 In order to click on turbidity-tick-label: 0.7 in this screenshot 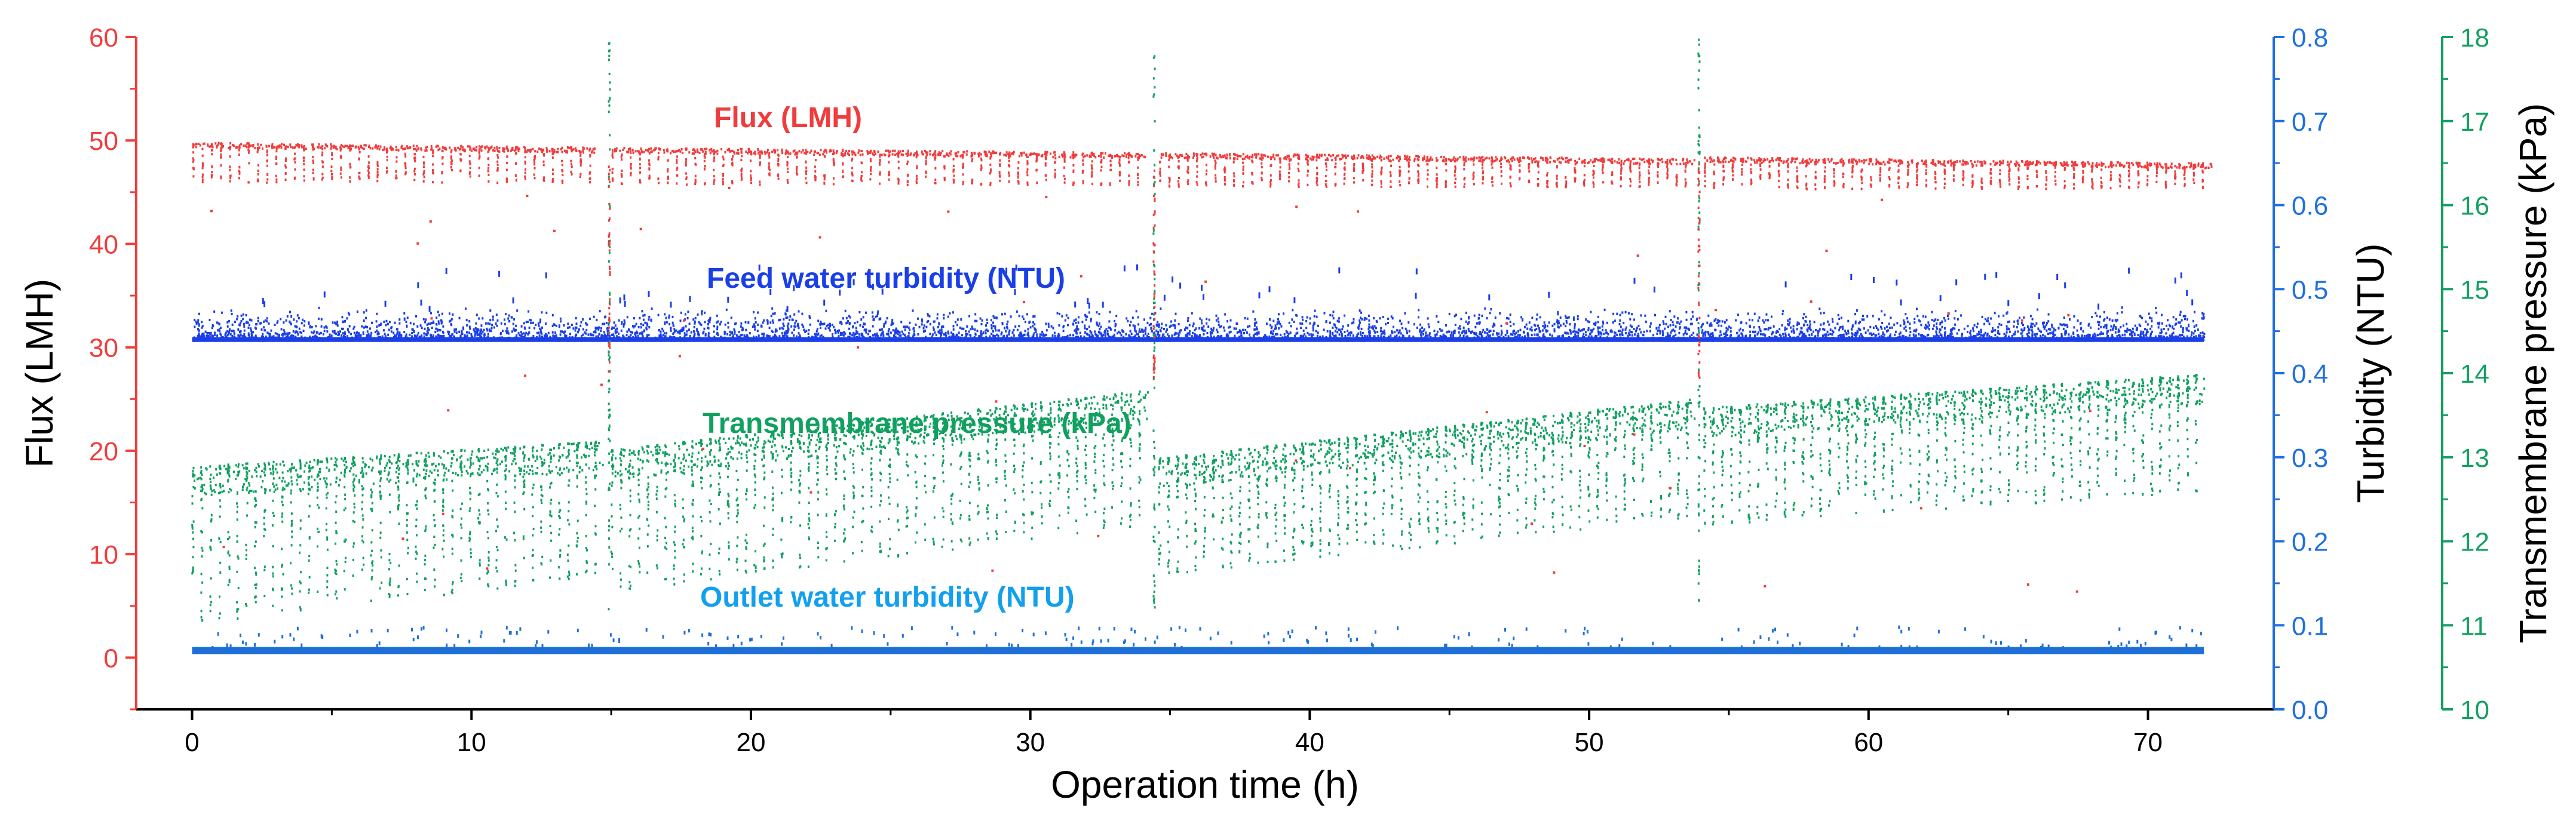, I will do `click(2310, 122)`.